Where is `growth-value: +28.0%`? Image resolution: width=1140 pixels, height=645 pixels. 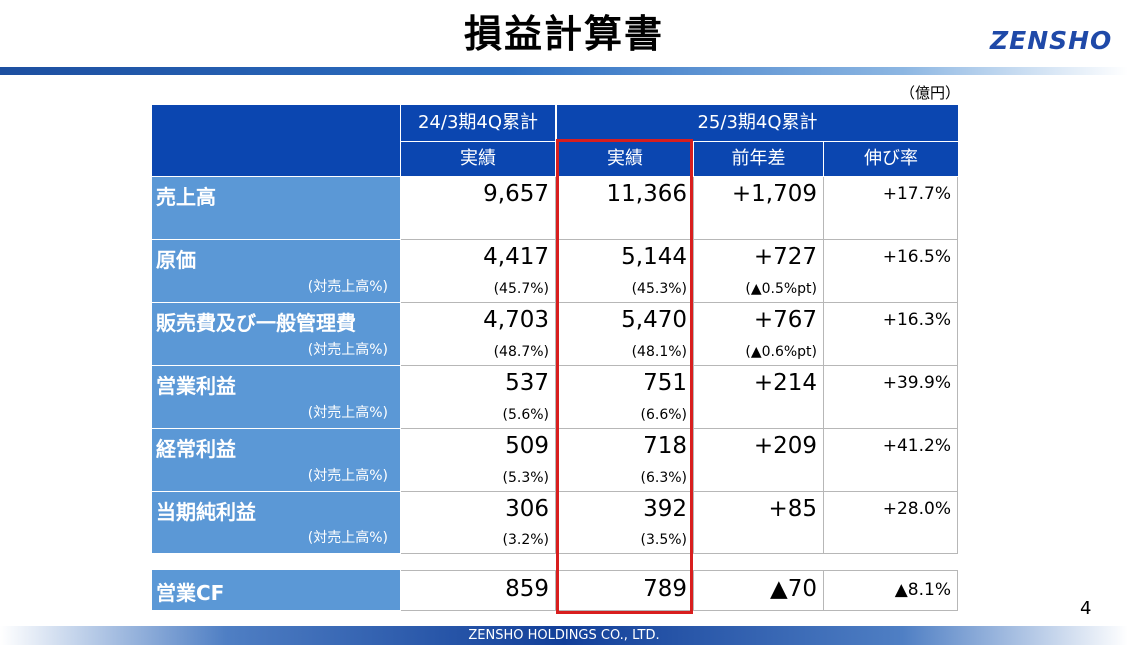
growth-value: +28.0% is located at coordinates (916, 509).